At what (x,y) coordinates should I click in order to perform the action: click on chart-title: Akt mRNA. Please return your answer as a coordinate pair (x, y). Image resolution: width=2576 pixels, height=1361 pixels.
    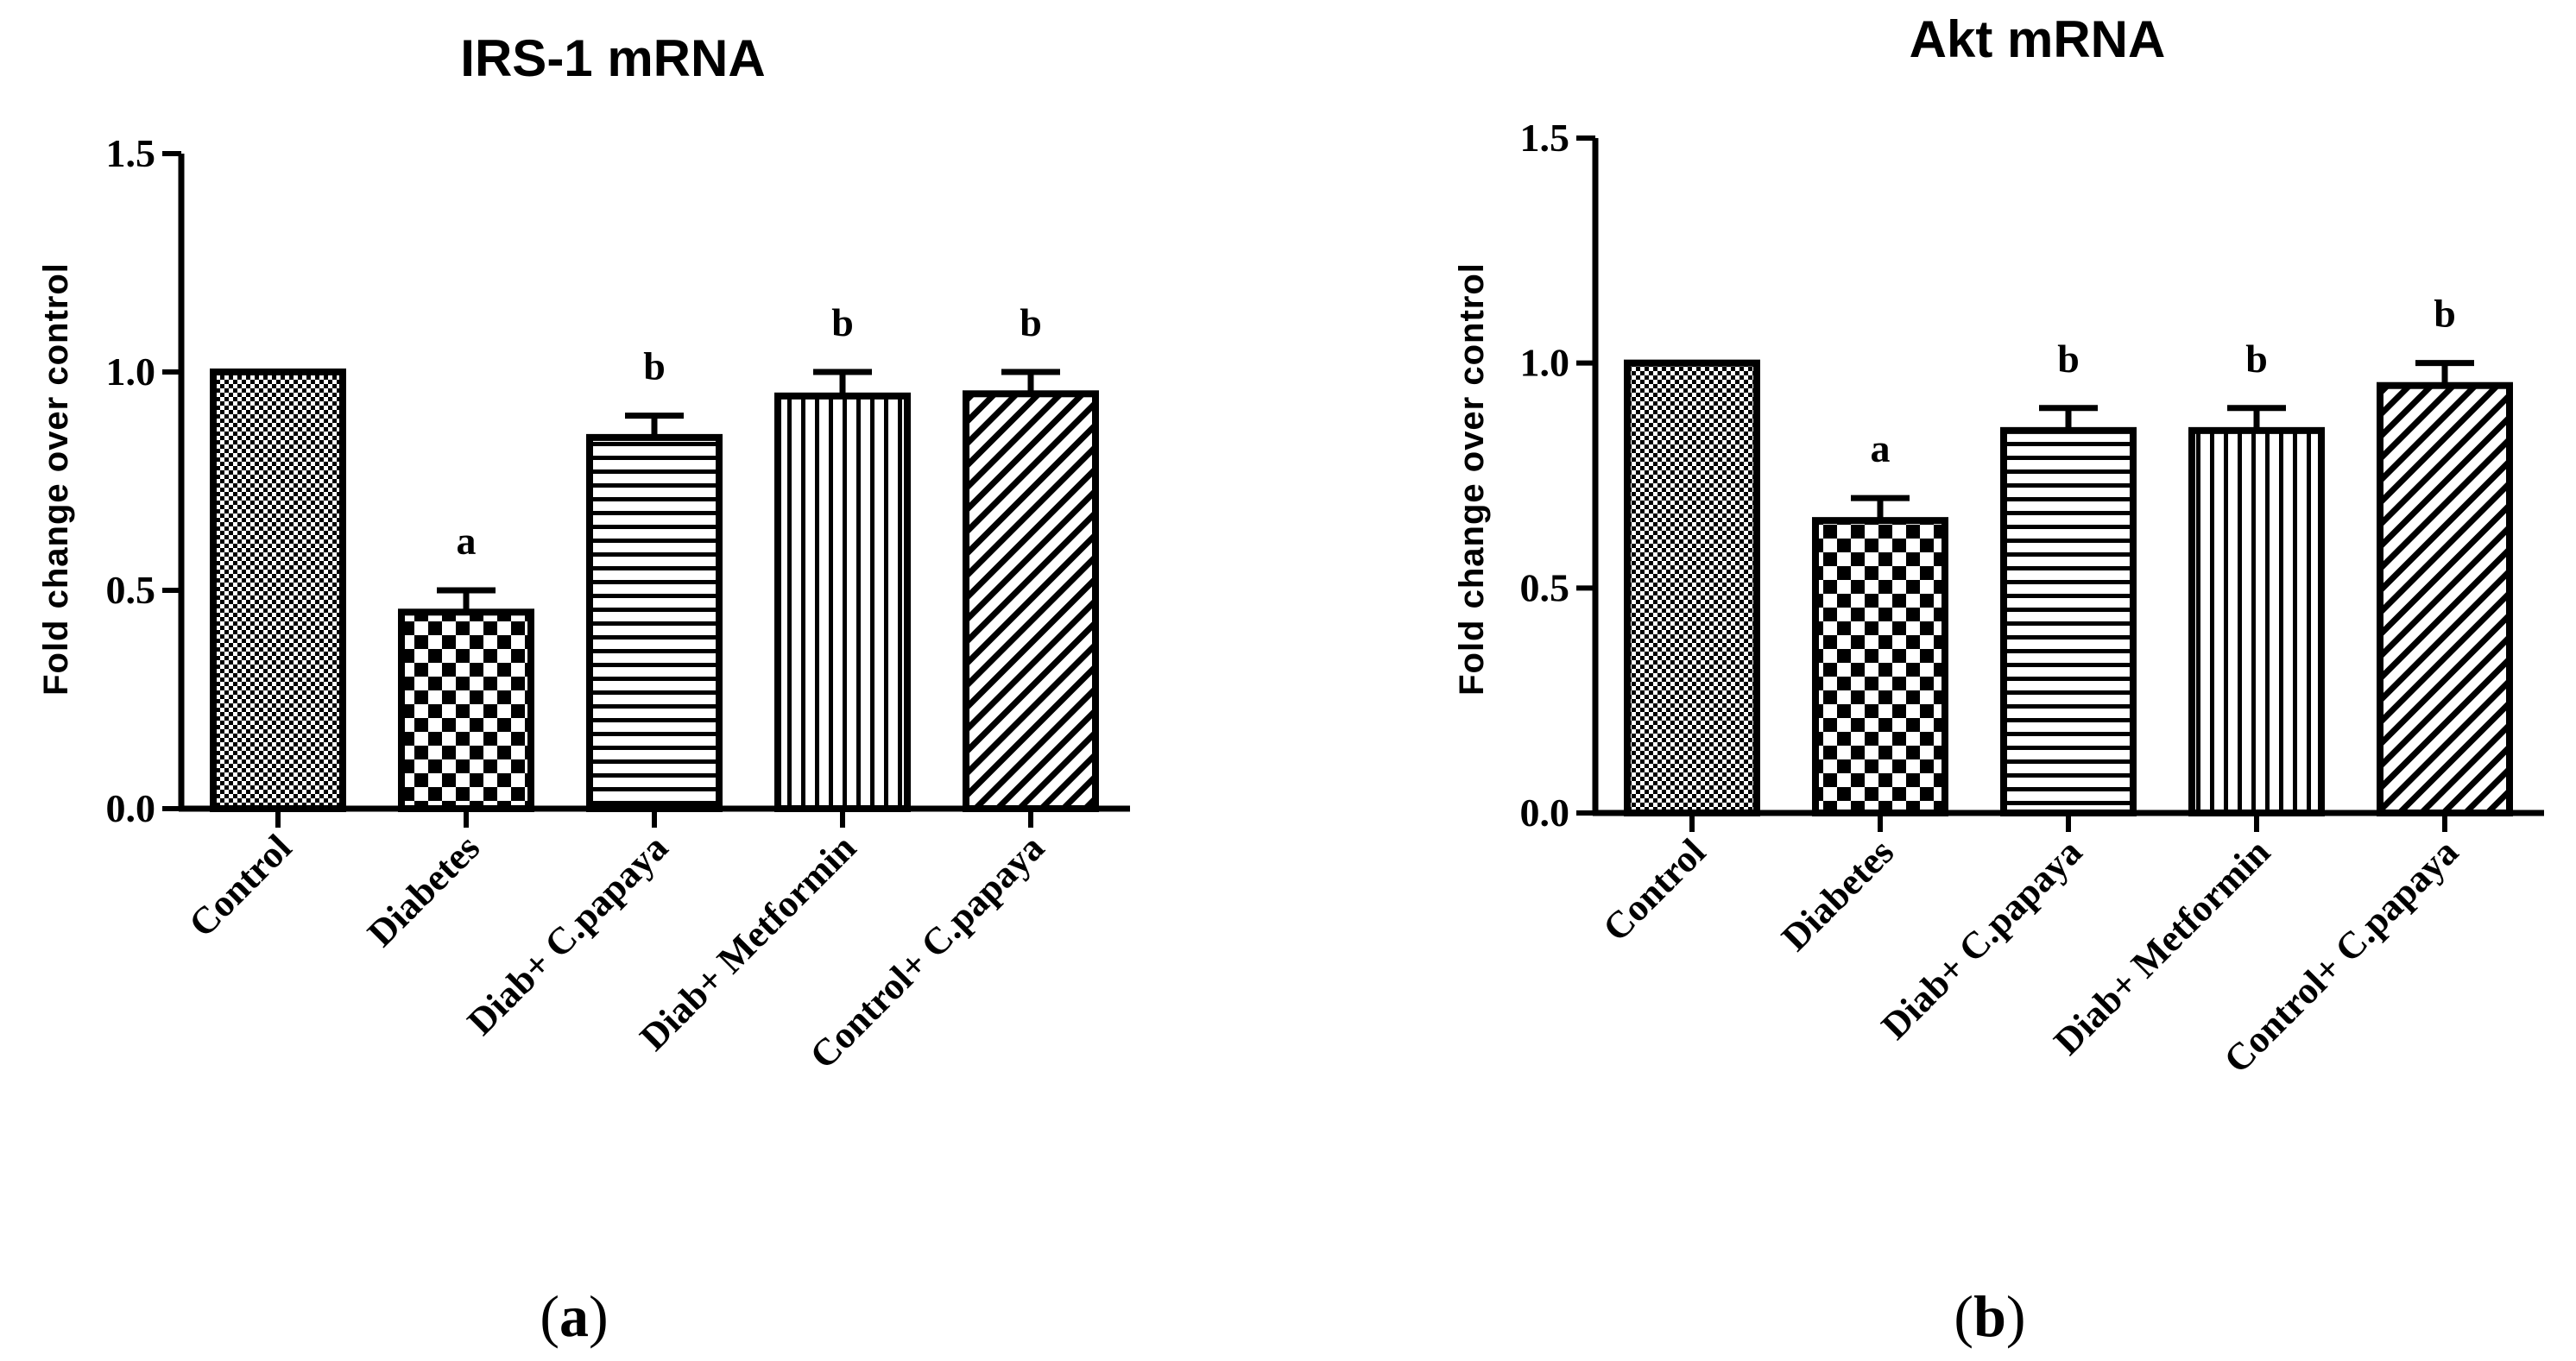
    Looking at the image, I should click on (2038, 39).